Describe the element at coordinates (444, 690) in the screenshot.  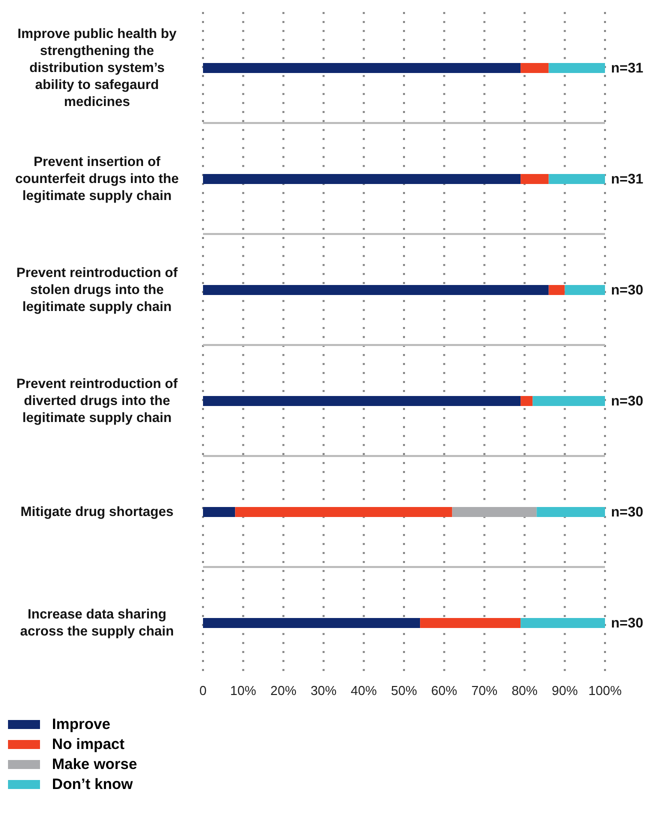
I see `x-tick-label: 60%` at that location.